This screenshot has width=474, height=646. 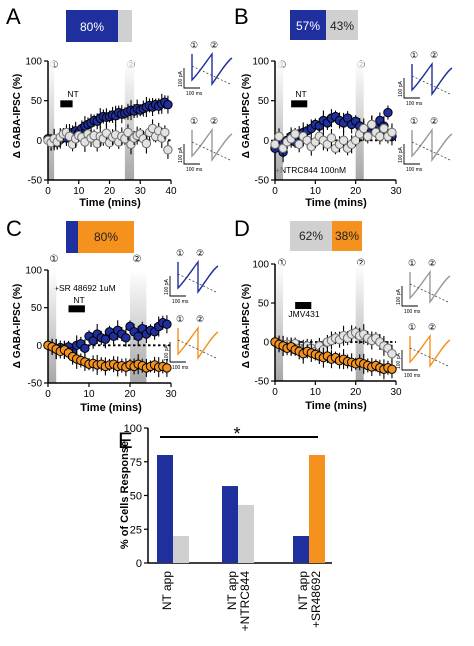 I want to click on proportion-bar-a: 80%, so click(x=99, y=26).